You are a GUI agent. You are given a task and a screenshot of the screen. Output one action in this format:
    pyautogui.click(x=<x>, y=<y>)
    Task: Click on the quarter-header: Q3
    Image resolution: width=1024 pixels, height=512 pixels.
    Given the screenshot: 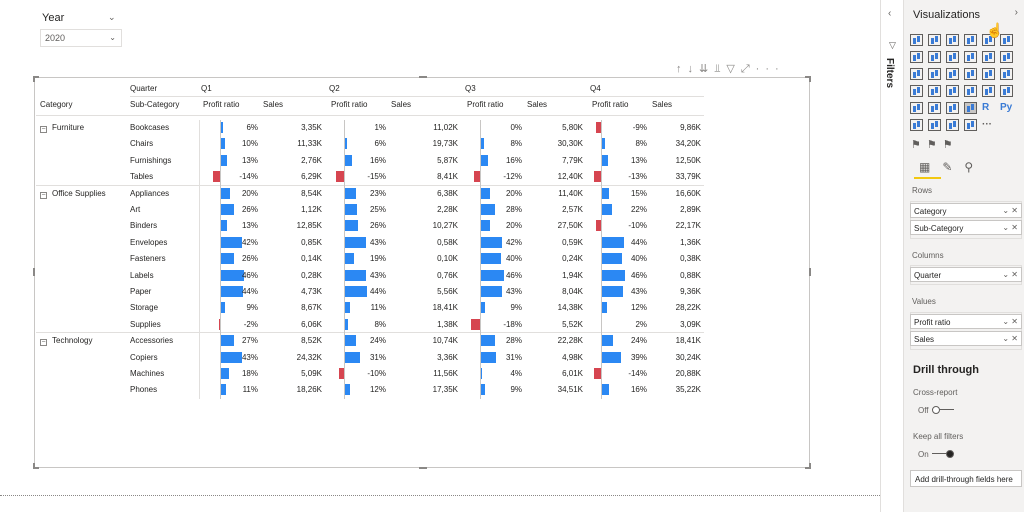 What is the action you would take?
    pyautogui.click(x=470, y=88)
    